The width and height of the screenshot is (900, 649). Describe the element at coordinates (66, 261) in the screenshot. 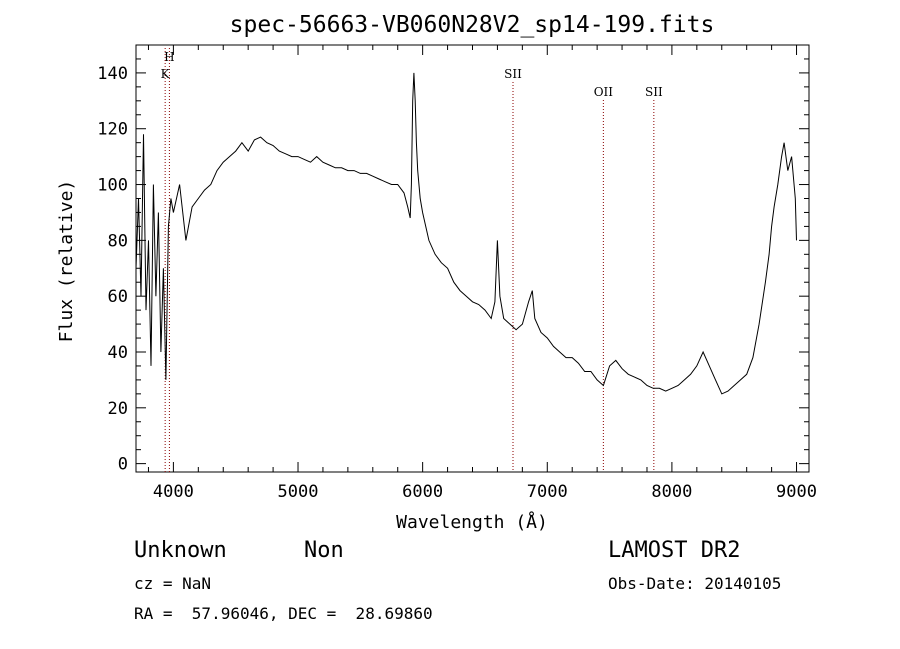

I see `y-axis-label: Flux (relative)` at that location.